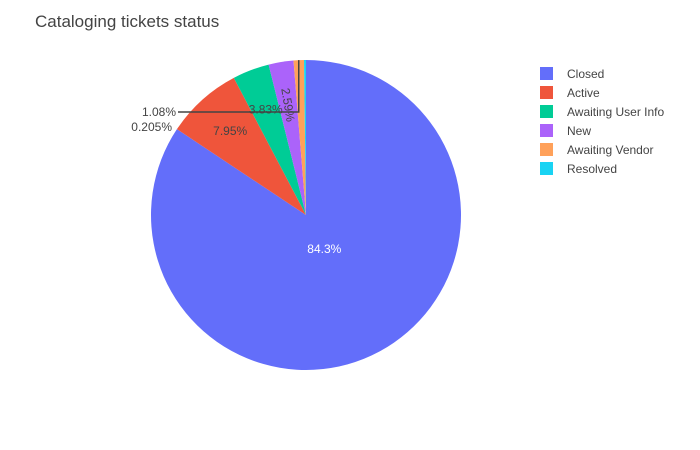  What do you see at coordinates (616, 111) in the screenshot?
I see `legend-label: Awaiting User Info` at bounding box center [616, 111].